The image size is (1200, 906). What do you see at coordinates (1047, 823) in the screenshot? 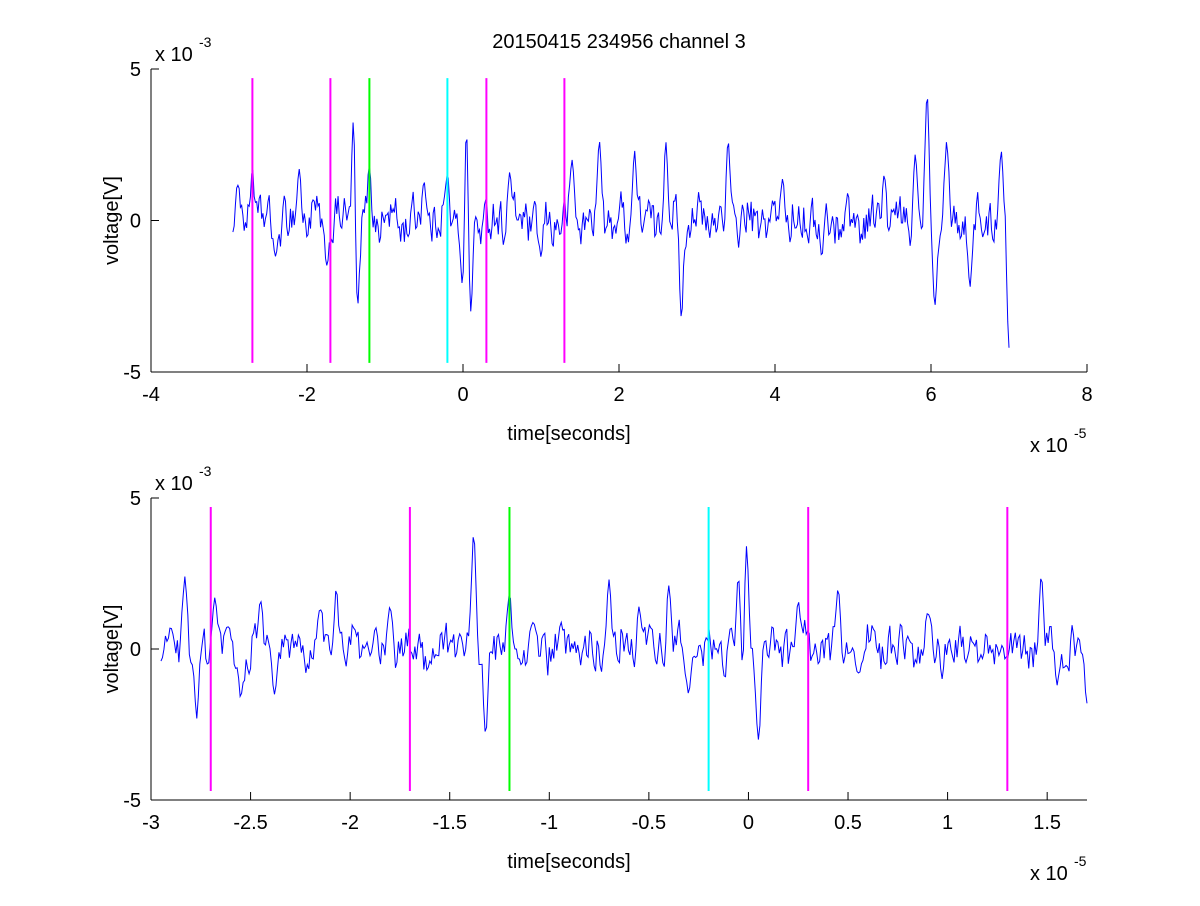
I see `x-tick-label: 1.5` at bounding box center [1047, 823].